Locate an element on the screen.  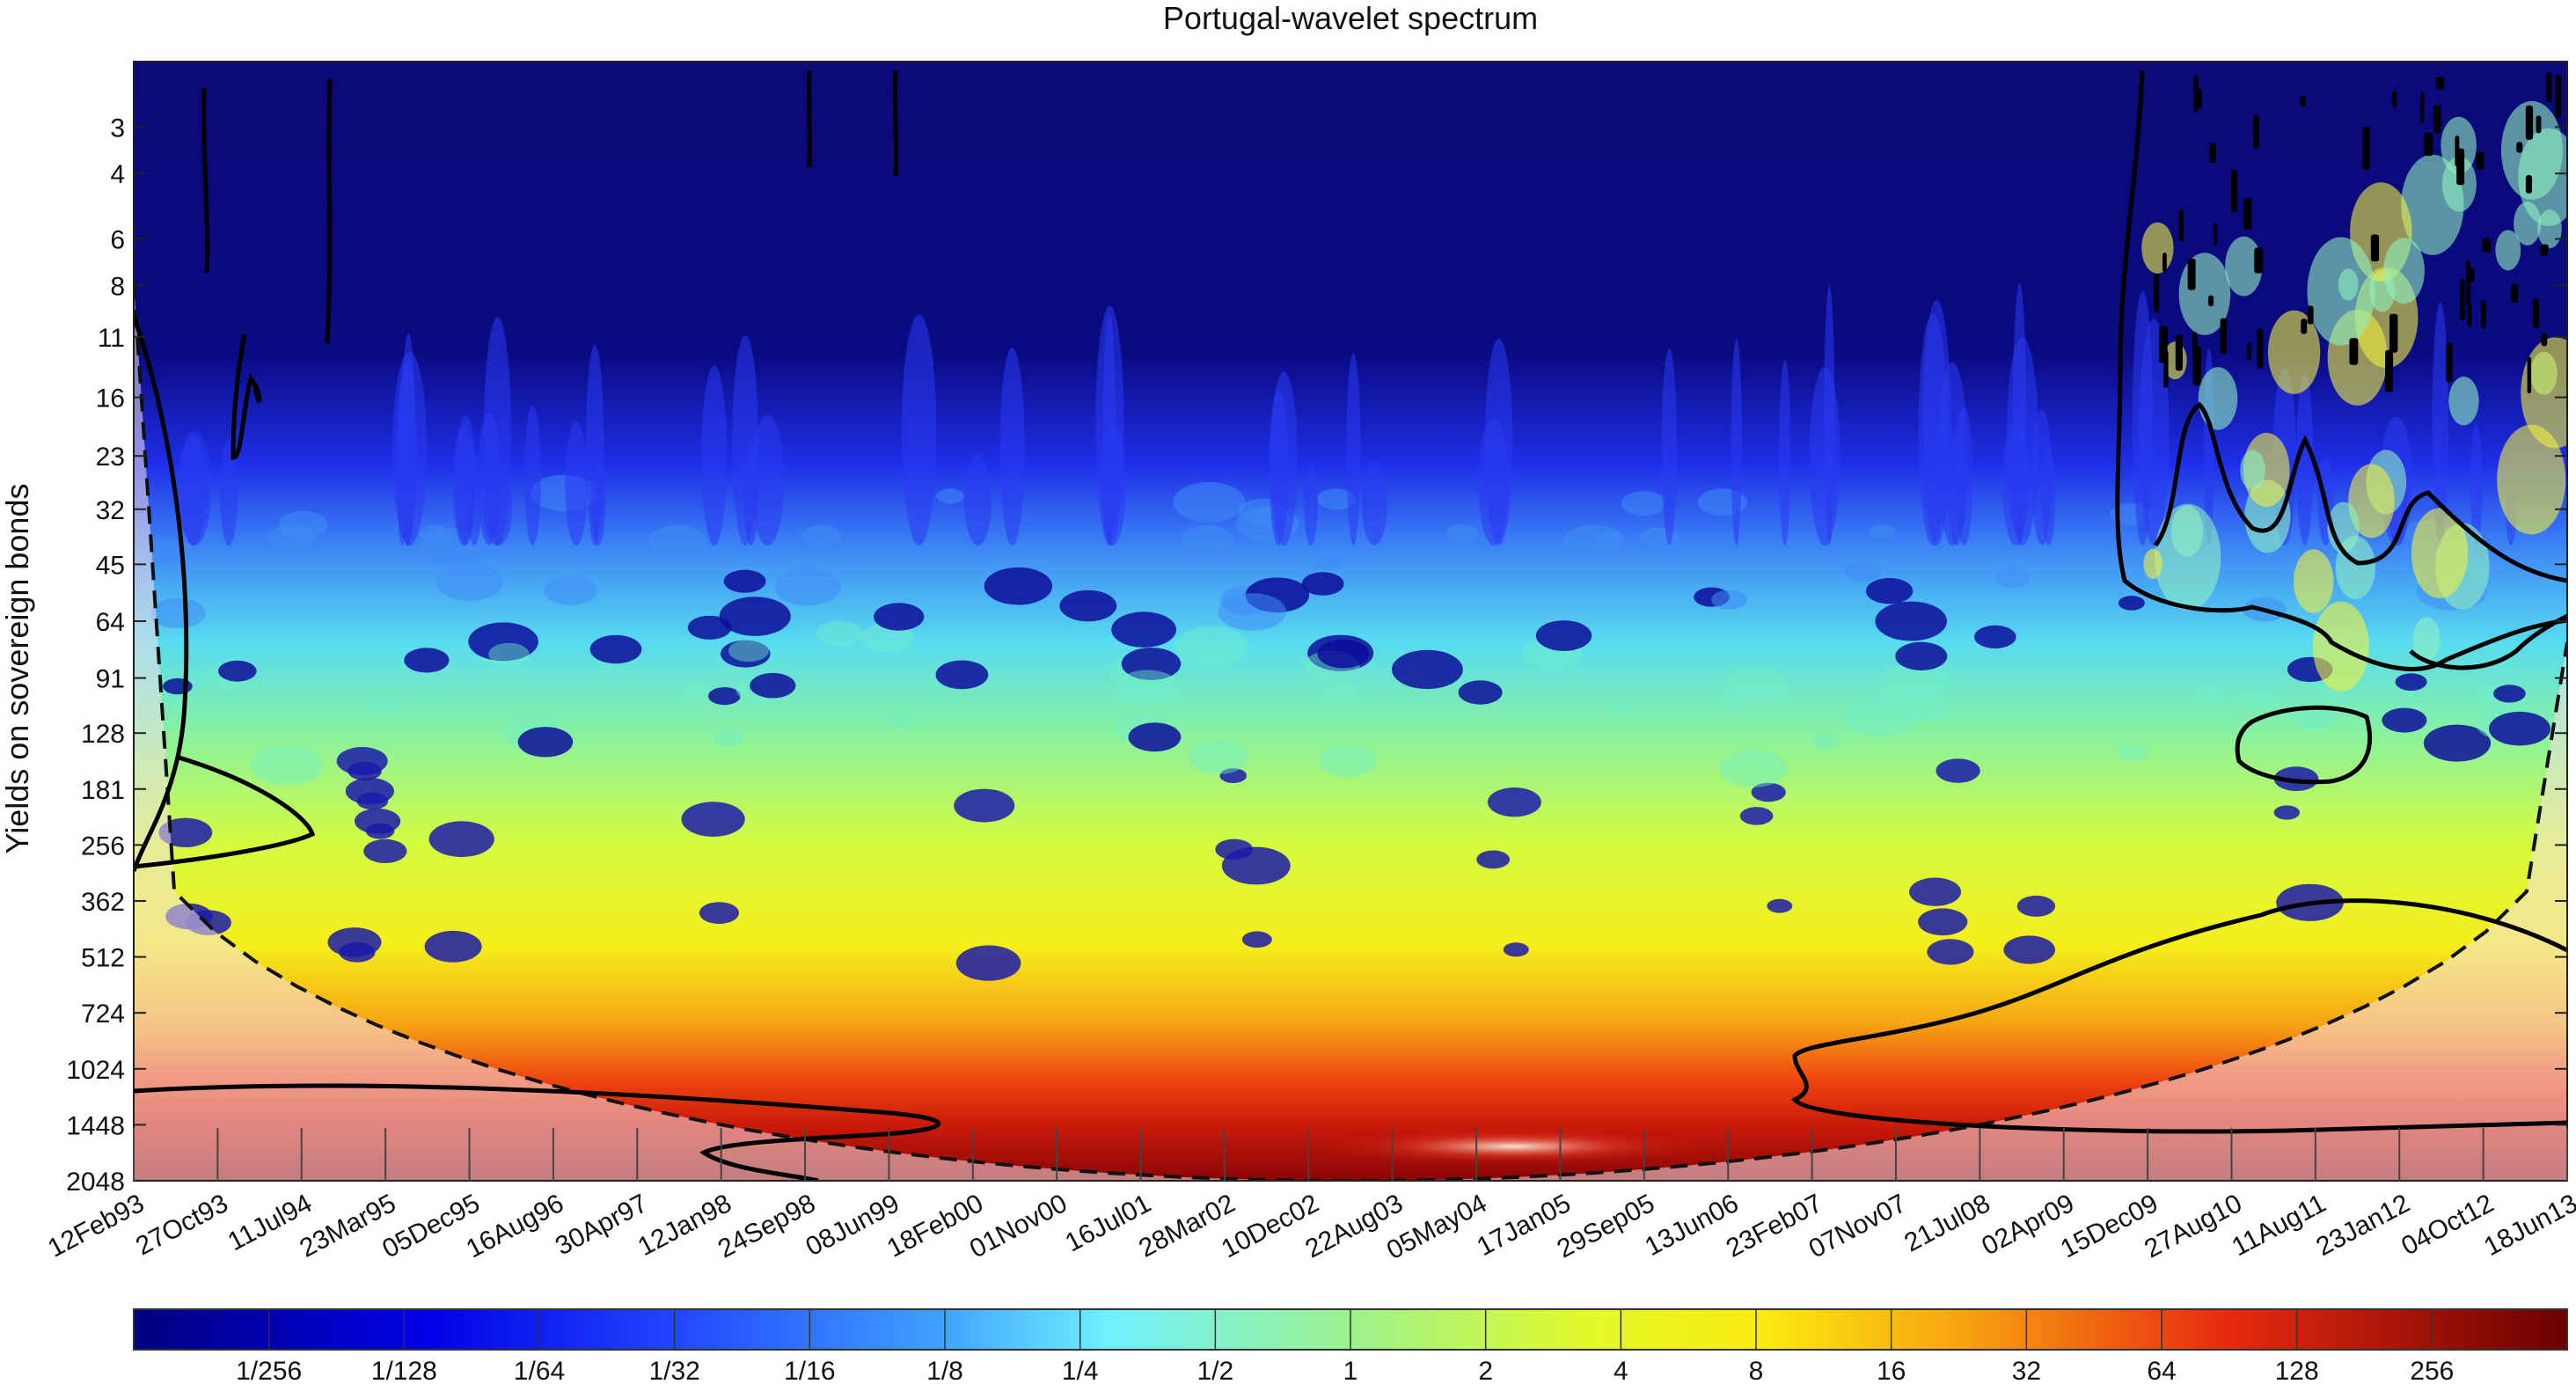
x-tick-label-5: 16Aug96 is located at coordinates (515, 1227).